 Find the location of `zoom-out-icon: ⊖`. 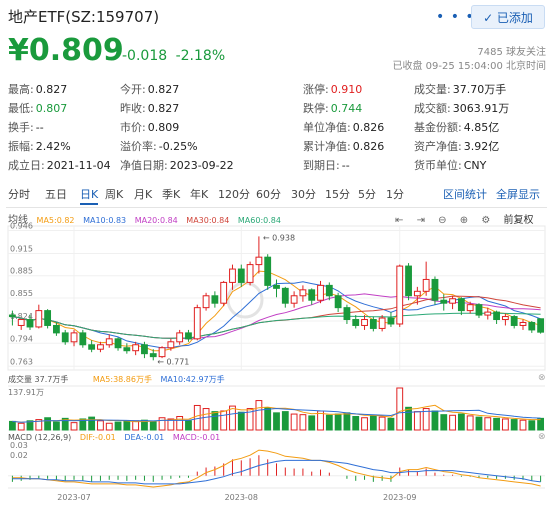

zoom-out-icon: ⊖ is located at coordinates (442, 220).